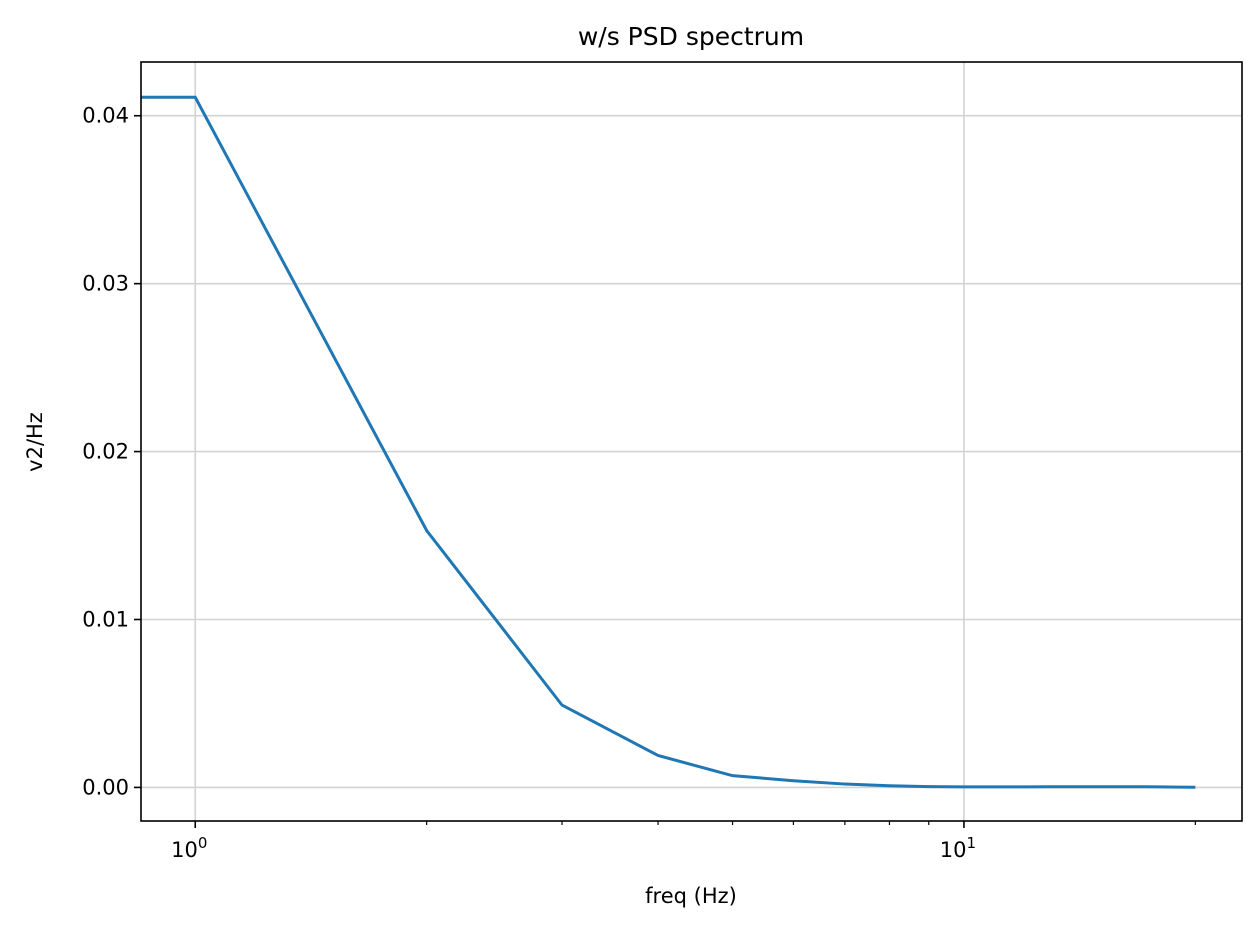 This screenshot has height=930, width=1260. What do you see at coordinates (958, 848) in the screenshot?
I see `x-tick-label: 10¹` at bounding box center [958, 848].